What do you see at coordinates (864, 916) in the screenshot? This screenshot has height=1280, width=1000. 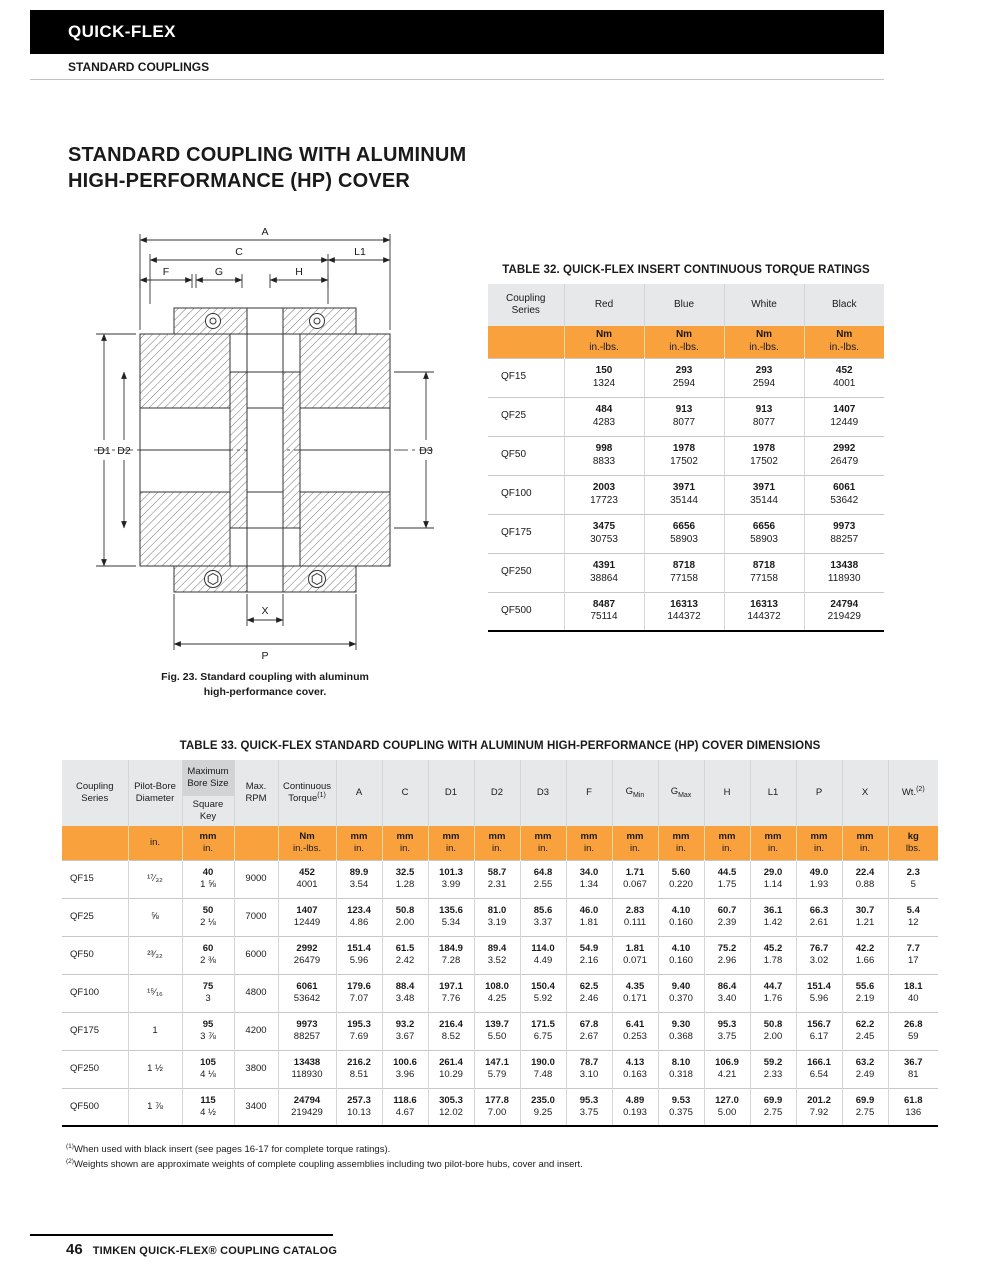 I see `dimension-cell: 30.7 1.21` at bounding box center [864, 916].